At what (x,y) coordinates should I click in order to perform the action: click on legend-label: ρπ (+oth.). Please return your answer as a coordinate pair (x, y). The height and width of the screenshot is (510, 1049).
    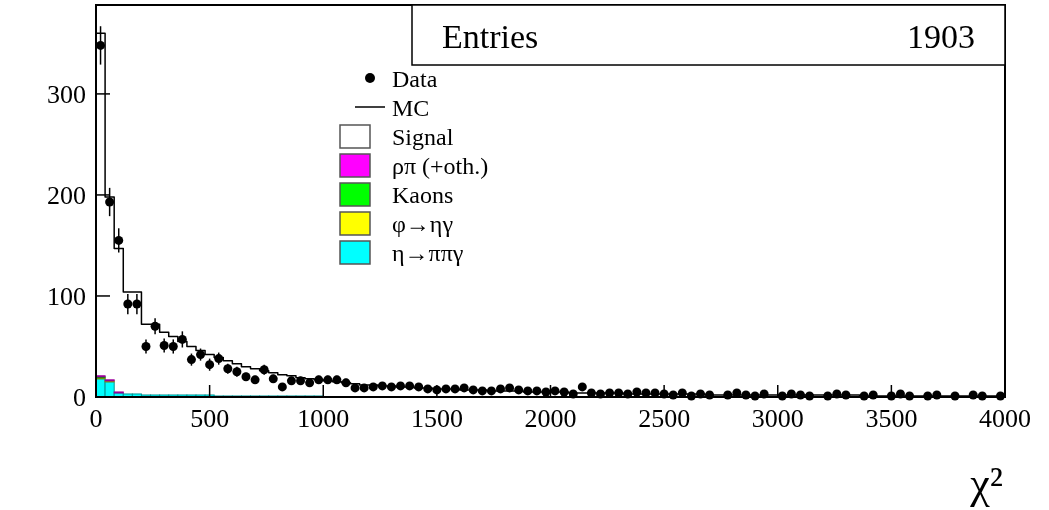
    Looking at the image, I should click on (440, 166).